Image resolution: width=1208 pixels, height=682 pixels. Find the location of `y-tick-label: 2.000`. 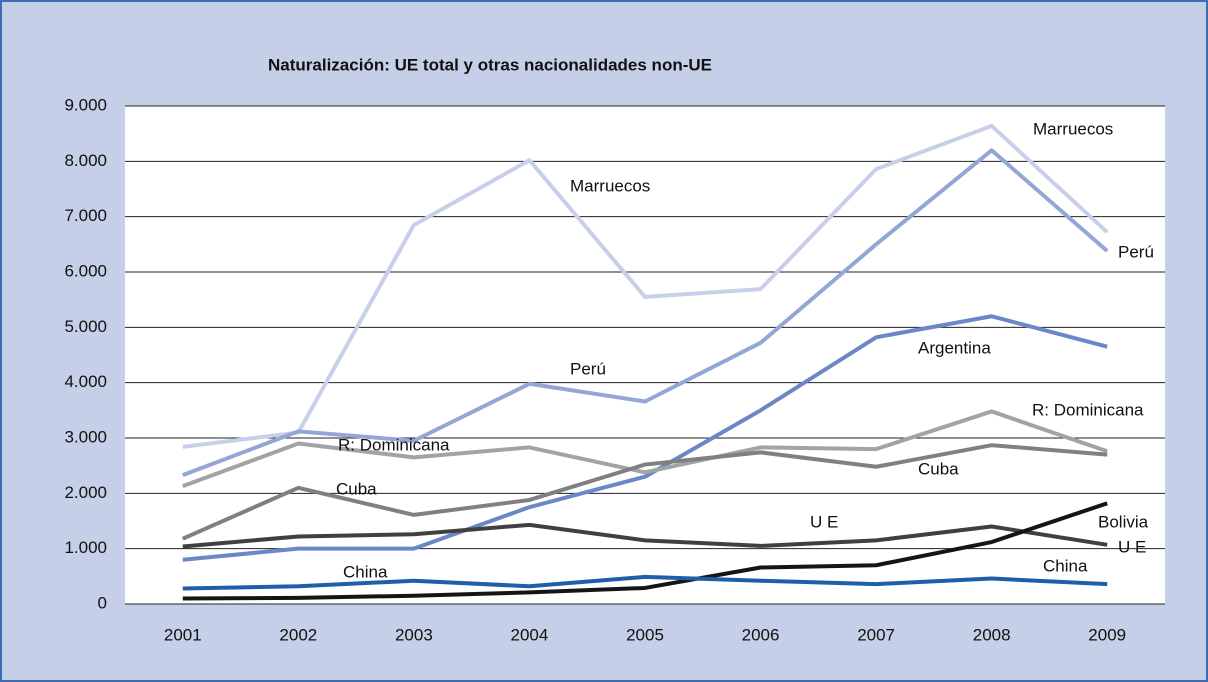

y-tick-label: 2.000 is located at coordinates (85, 492).